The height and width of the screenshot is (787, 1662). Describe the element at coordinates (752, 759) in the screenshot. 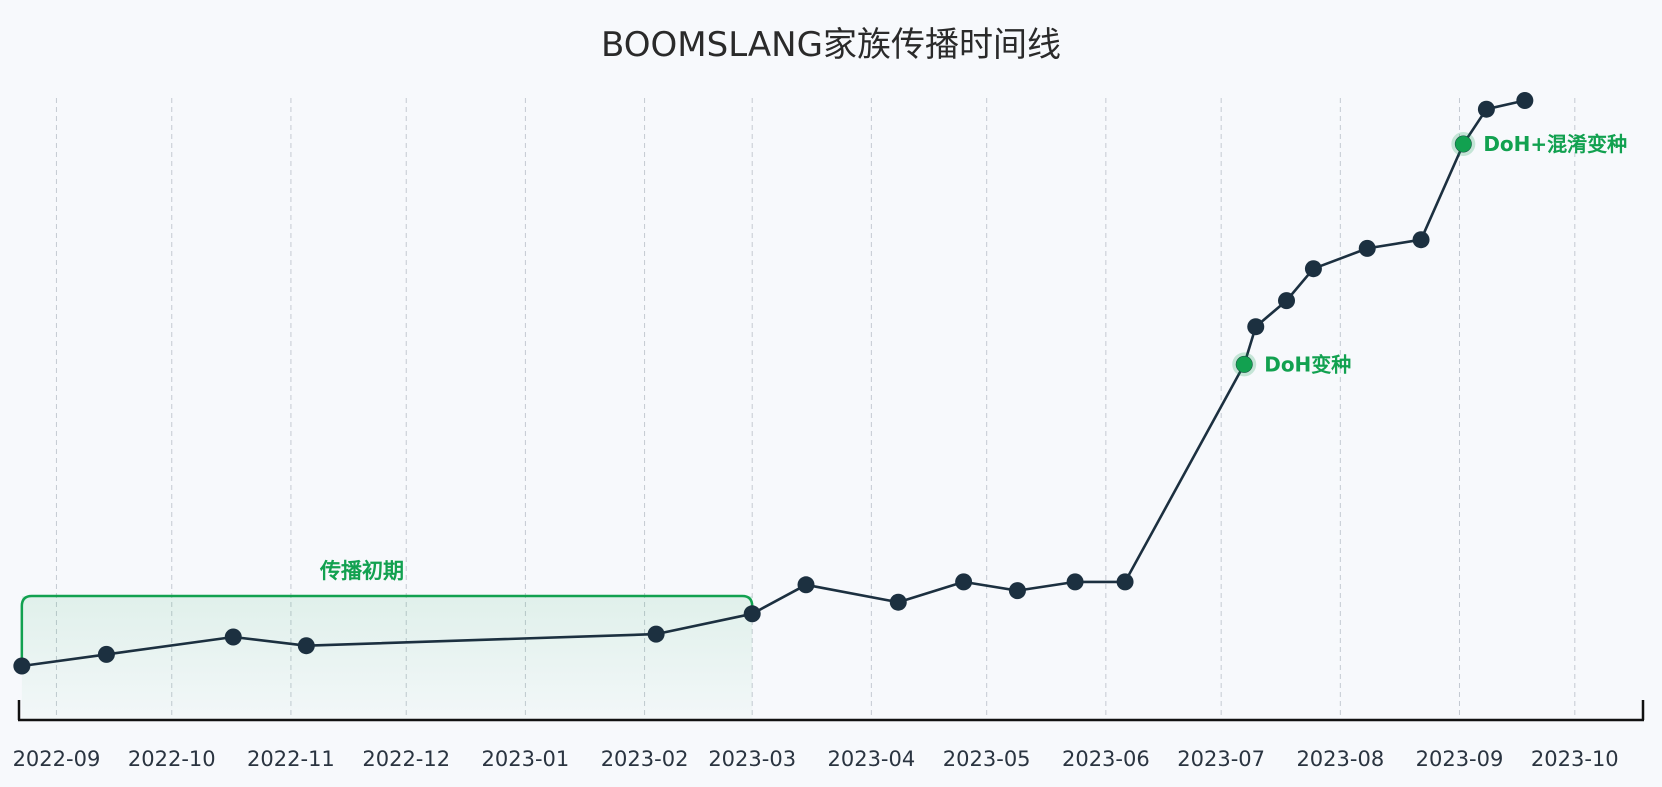

I see `x-tick-label: 2023-03` at that location.